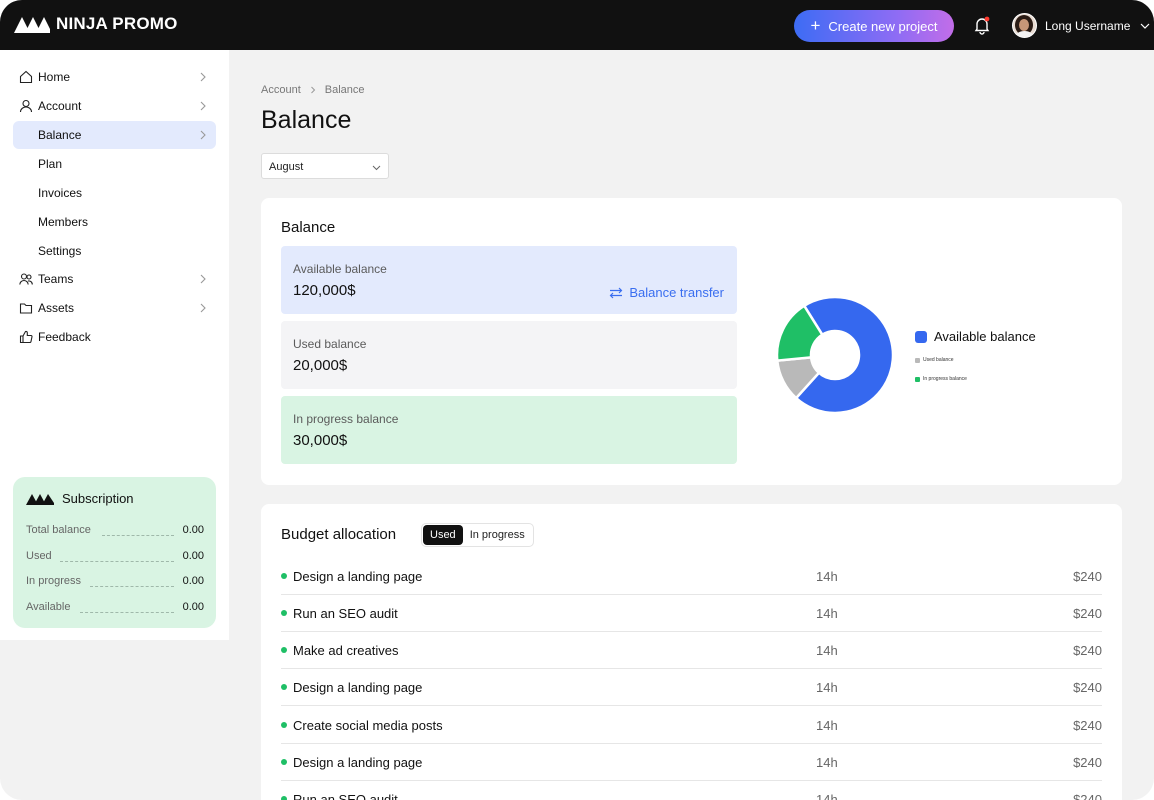  I want to click on tab-used: Used, so click(443, 535).